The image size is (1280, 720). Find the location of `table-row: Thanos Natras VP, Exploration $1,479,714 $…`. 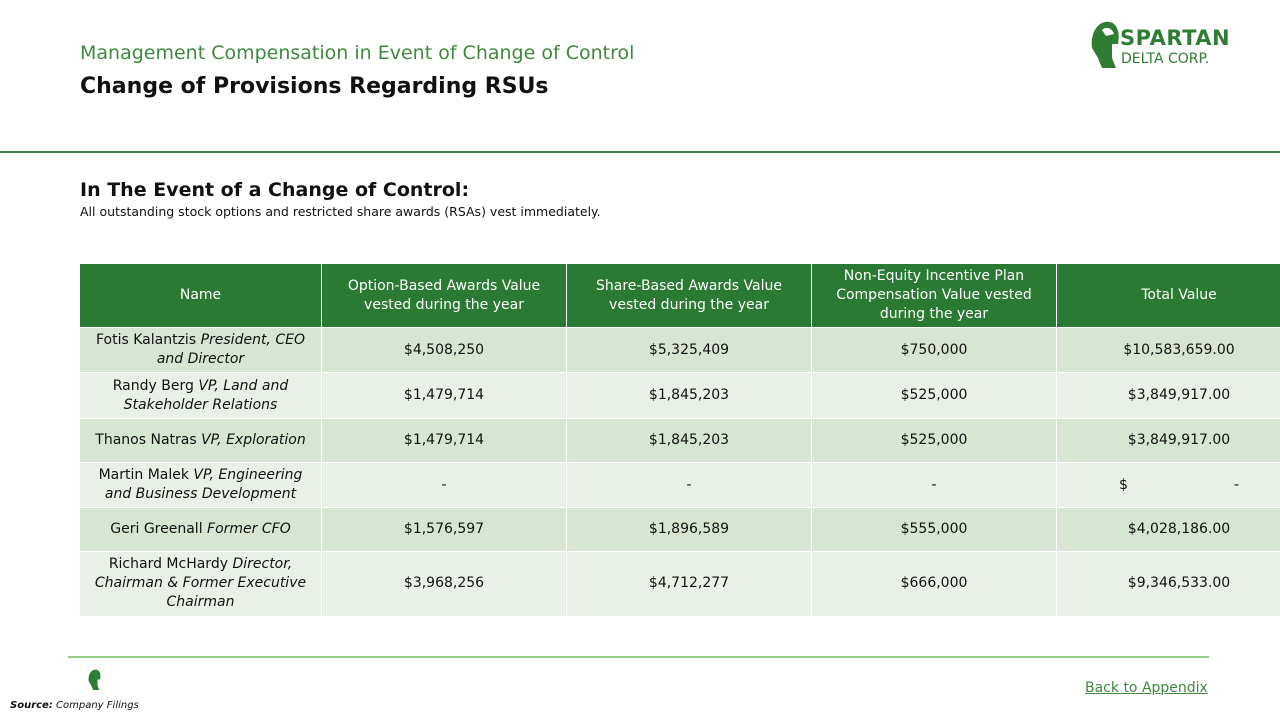

table-row: Thanos Natras VP, Exploration $1,479,714 $… is located at coordinates (680, 440).